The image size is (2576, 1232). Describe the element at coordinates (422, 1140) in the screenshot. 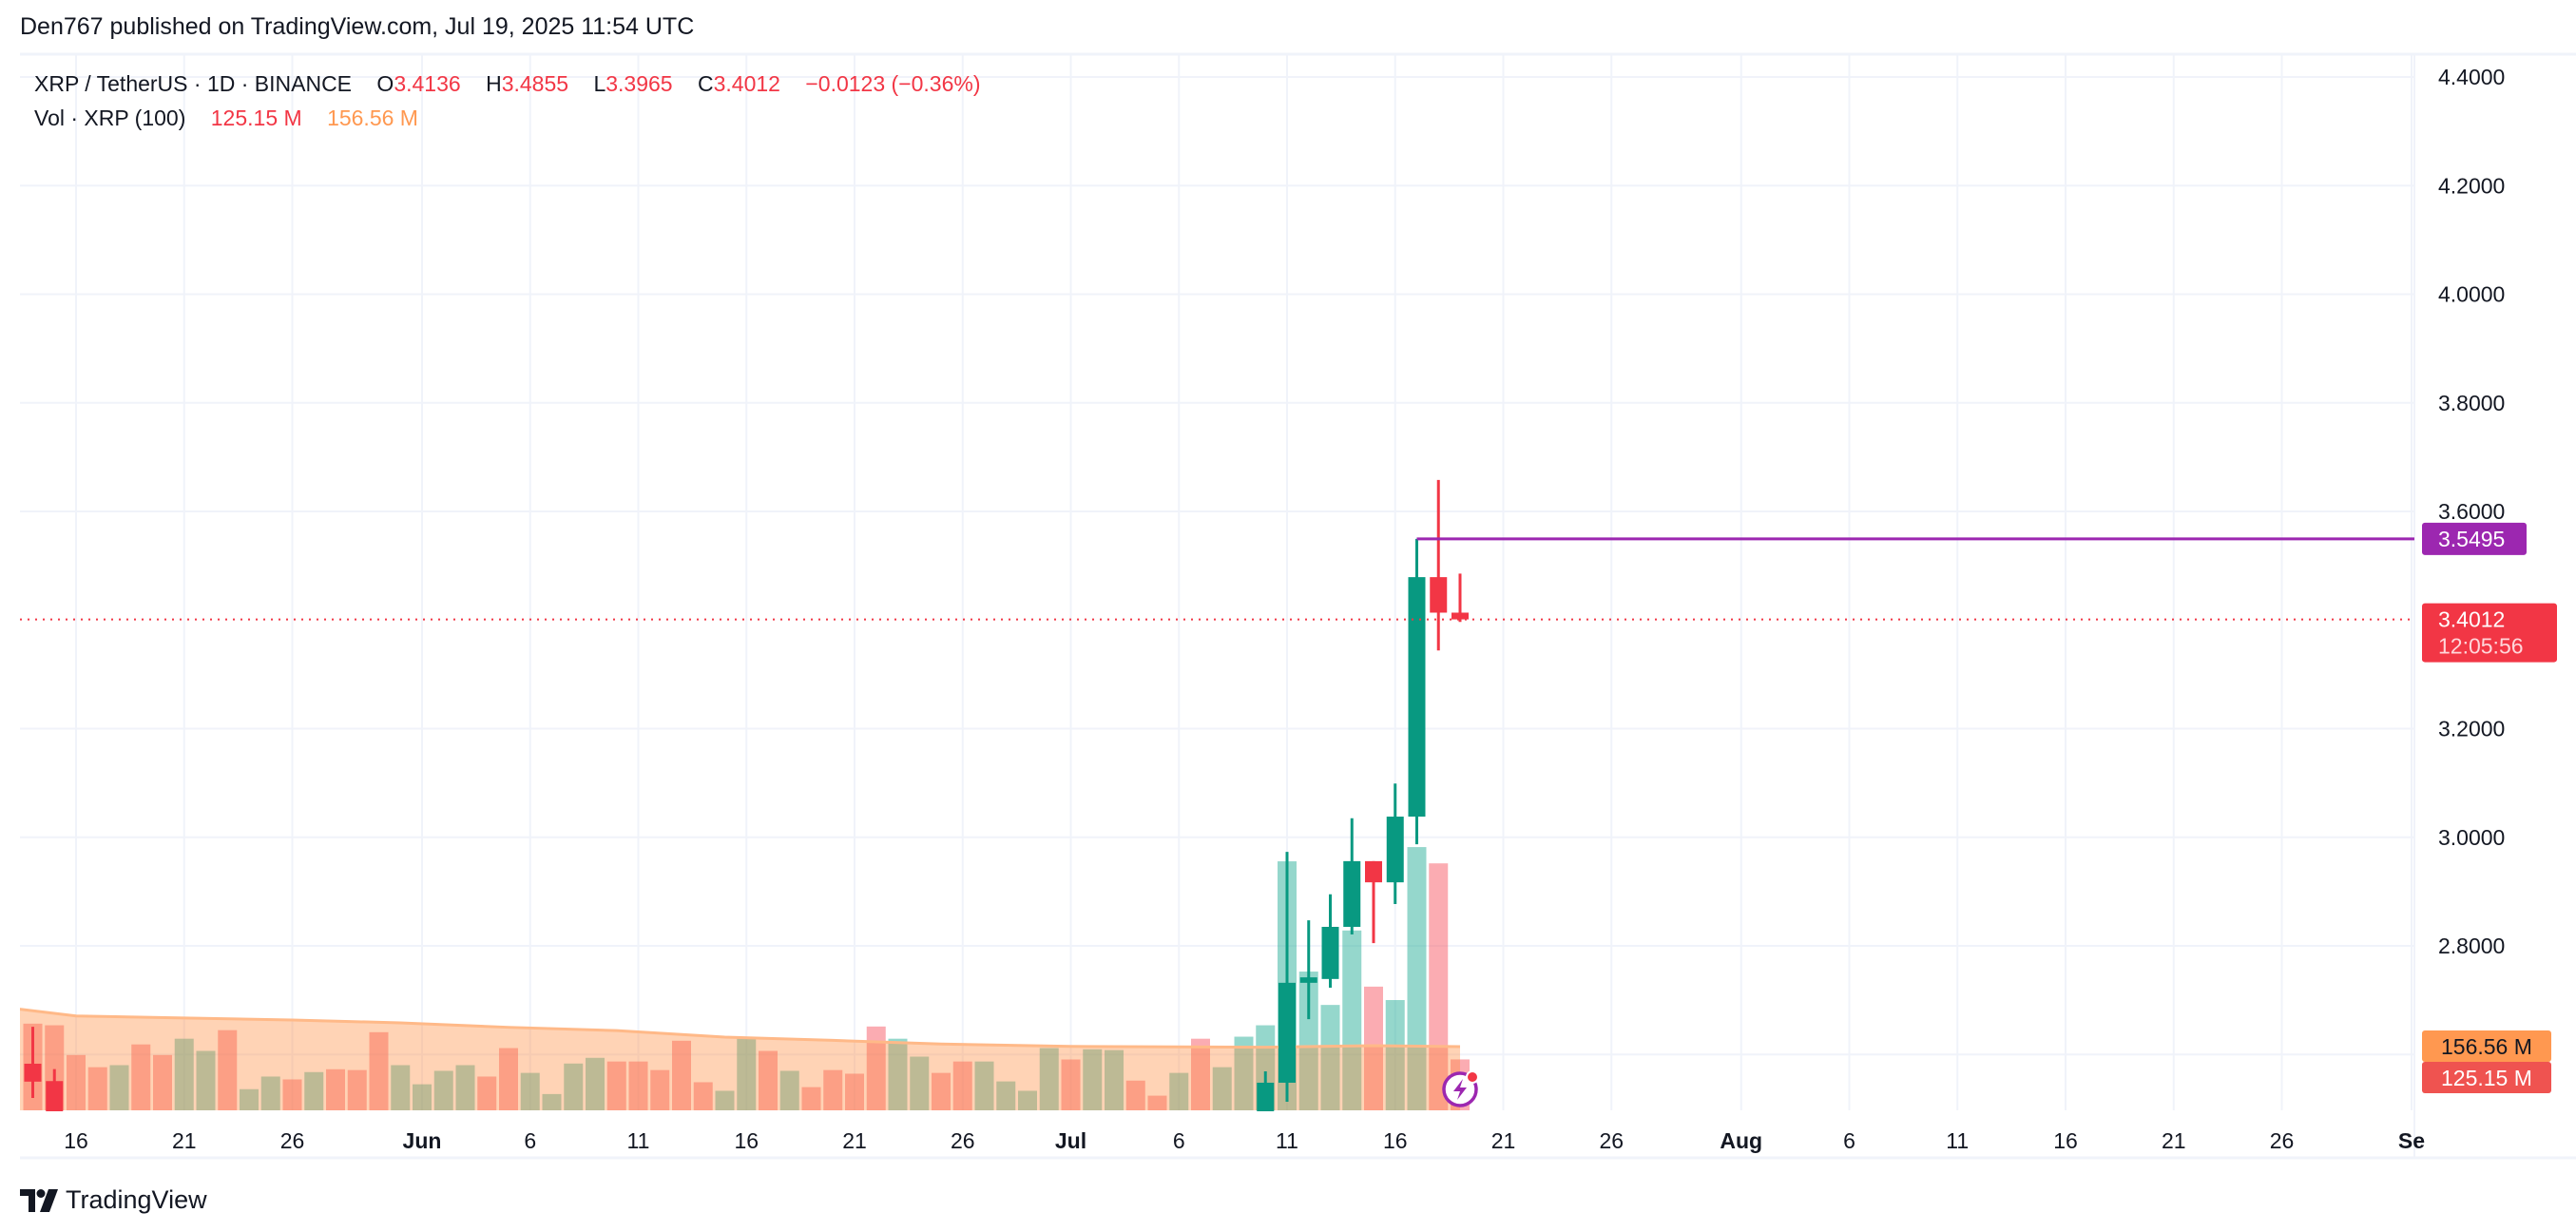

I see `time-tick-label: Jun` at that location.